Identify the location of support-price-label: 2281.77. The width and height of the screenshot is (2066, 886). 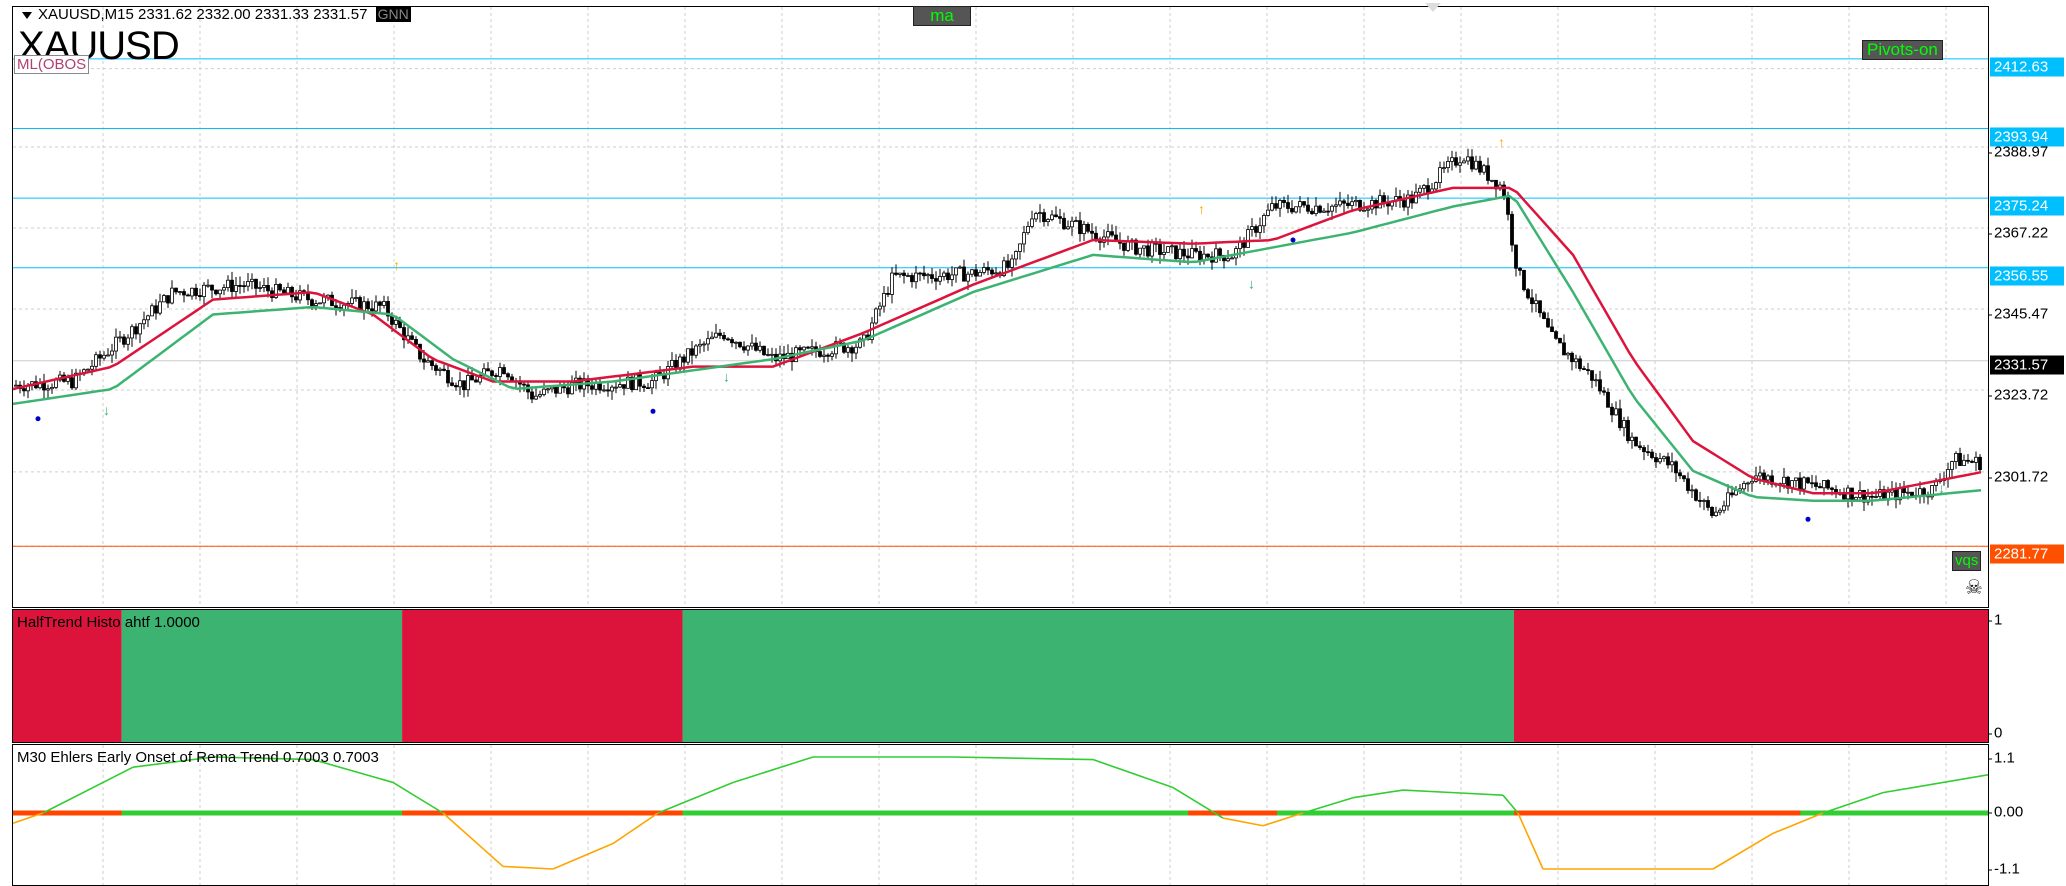
(2027, 554).